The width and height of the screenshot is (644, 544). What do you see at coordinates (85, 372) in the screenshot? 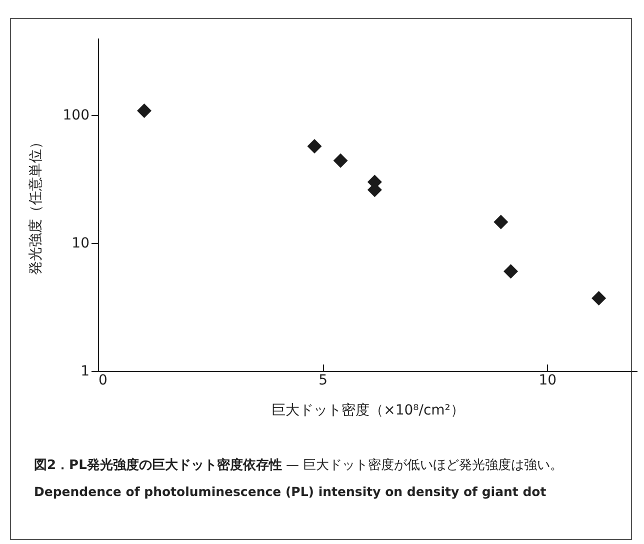
I see `y-tick-label: 1` at bounding box center [85, 372].